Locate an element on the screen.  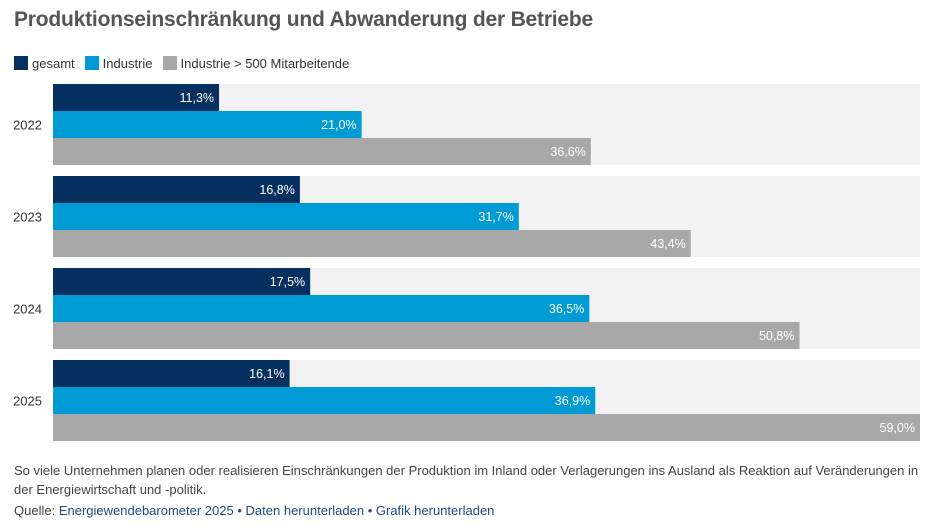
download-graphic-link: Grafik herunterladen is located at coordinates (435, 510).